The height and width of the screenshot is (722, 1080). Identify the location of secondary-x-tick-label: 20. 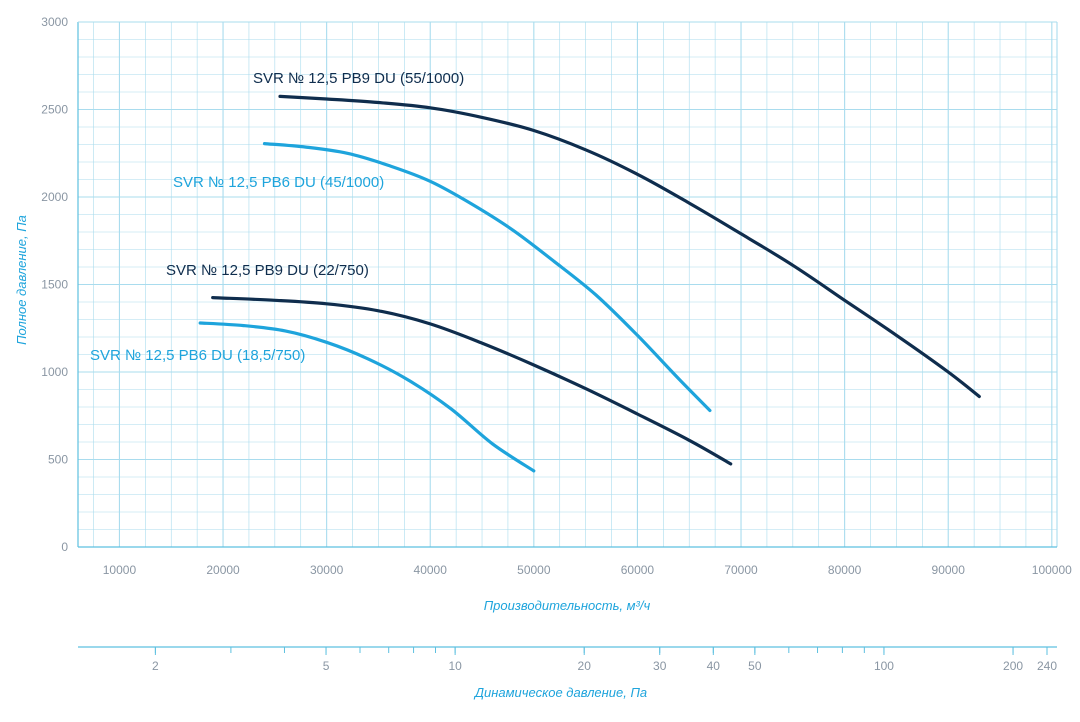
(585, 666).